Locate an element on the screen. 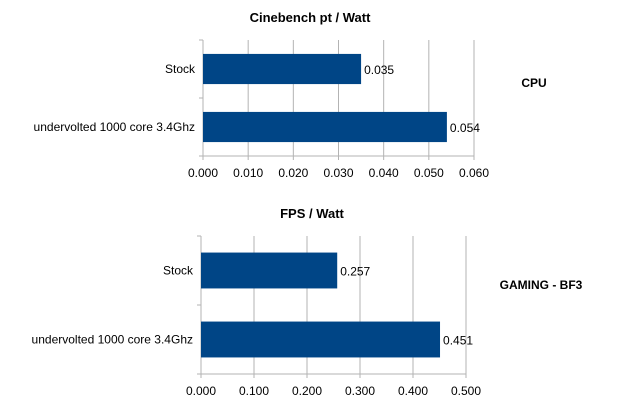 Image resolution: width=617 pixels, height=407 pixels. cpu-x-tick-label: 0.010 is located at coordinates (248, 173).